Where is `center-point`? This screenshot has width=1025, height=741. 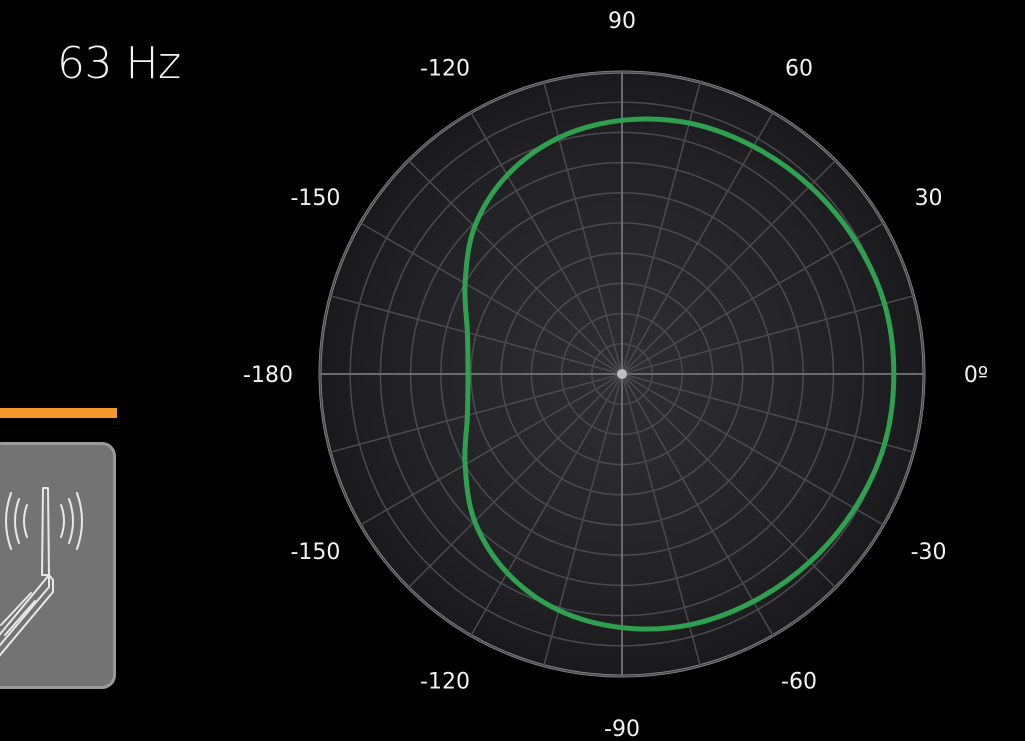
center-point is located at coordinates (622, 374).